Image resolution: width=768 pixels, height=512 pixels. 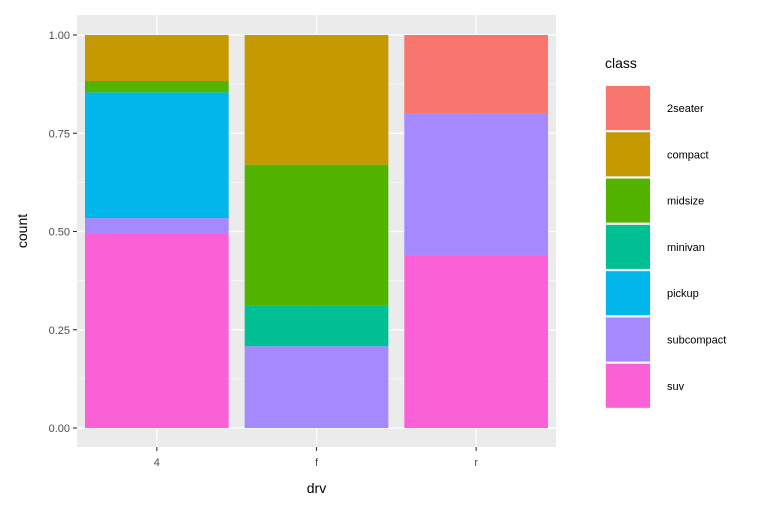 I want to click on legend-swatch-suv, so click(x=628, y=385).